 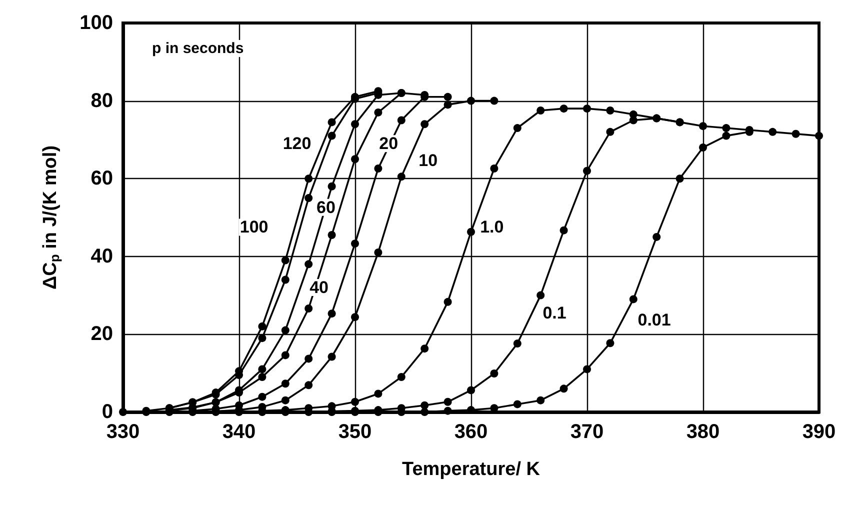 What do you see at coordinates (101, 179) in the screenshot?
I see `y-tick-label: 60` at bounding box center [101, 179].